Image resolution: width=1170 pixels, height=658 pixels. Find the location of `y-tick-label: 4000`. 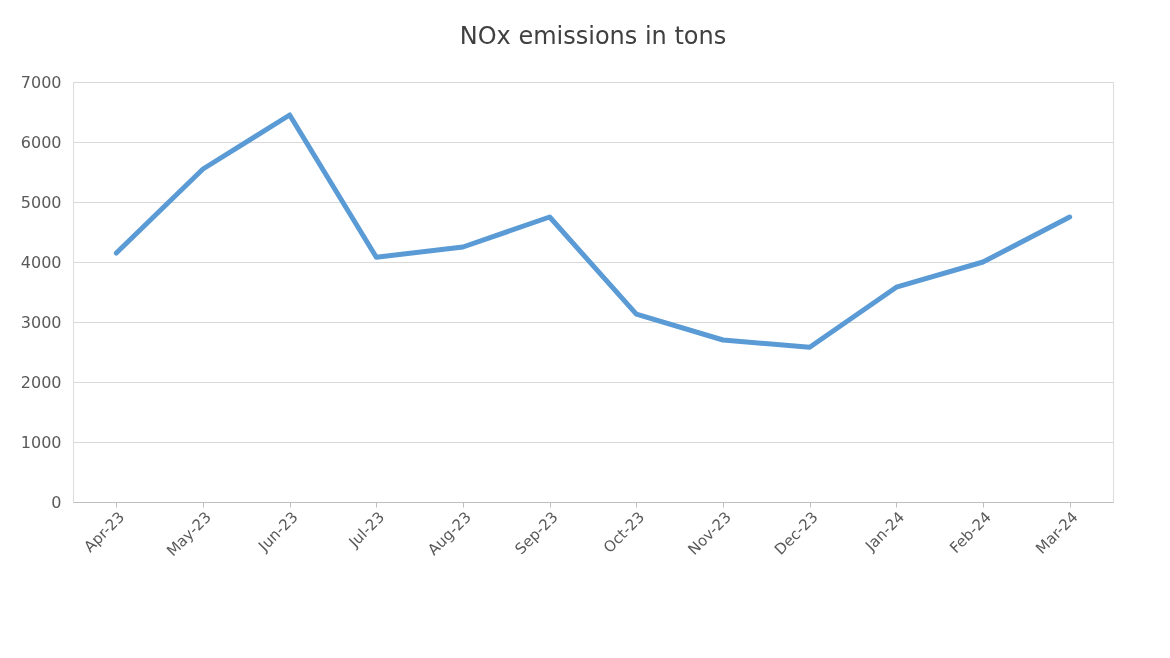

y-tick-label: 4000 is located at coordinates (41, 262).